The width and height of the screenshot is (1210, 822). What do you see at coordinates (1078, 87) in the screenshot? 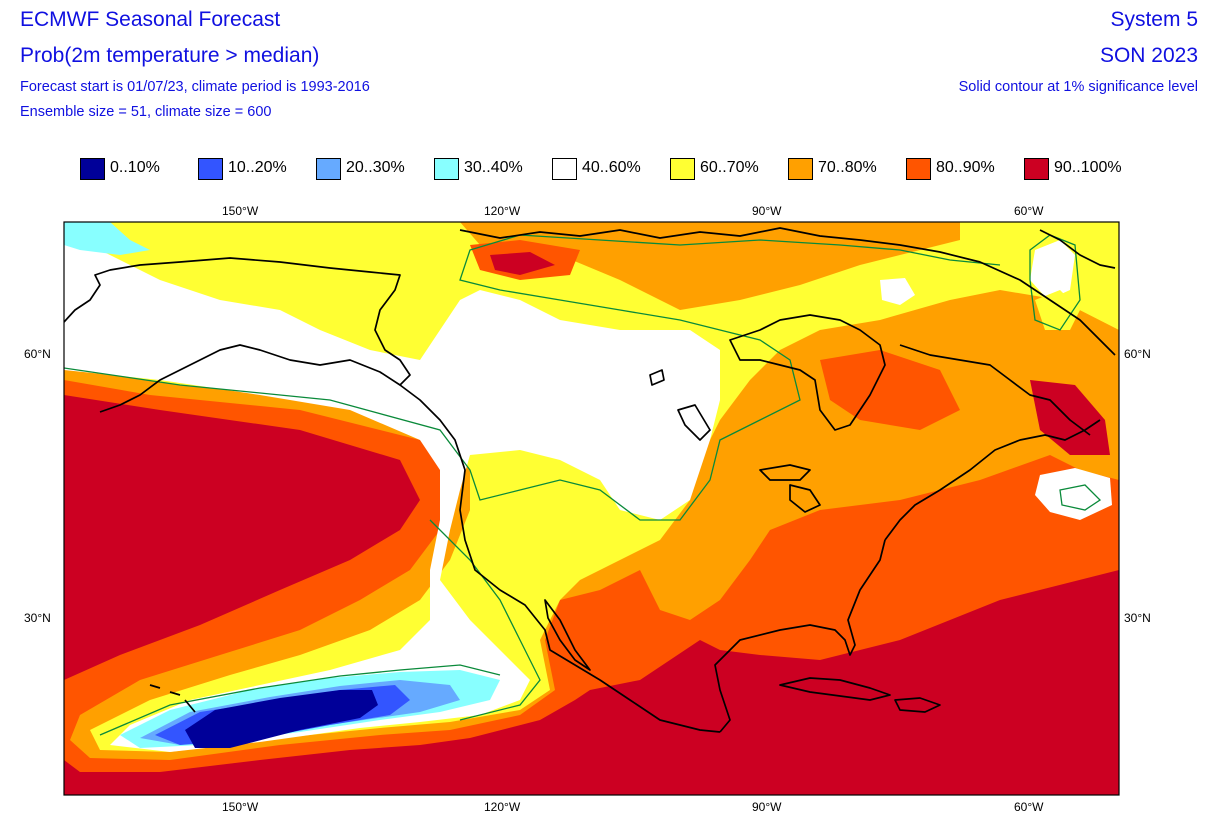
I see `significance-note: Solid contour at 1% significance level` at bounding box center [1078, 87].